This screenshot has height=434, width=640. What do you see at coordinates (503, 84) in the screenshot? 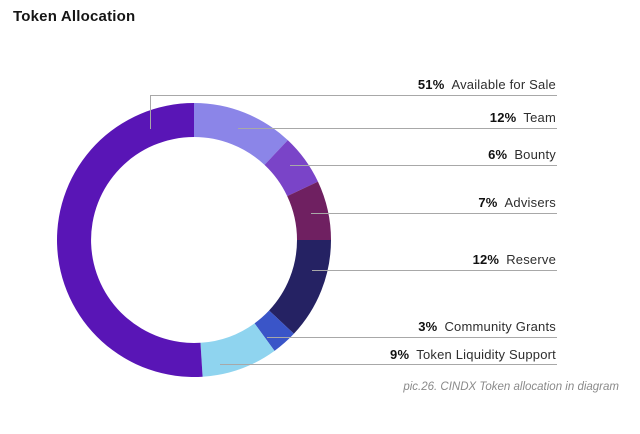
I see `legend-label-available-for-sale: Available for Sale` at bounding box center [503, 84].